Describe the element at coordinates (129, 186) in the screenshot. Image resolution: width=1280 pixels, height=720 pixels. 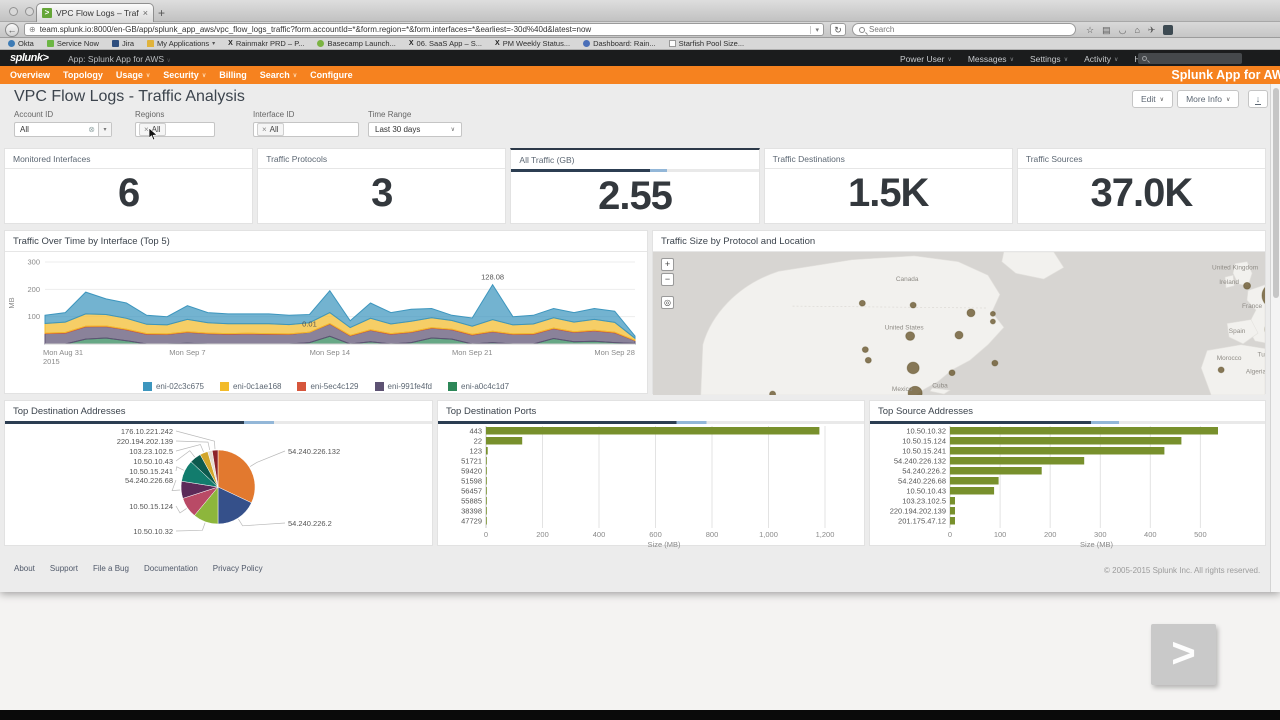
I see `kpi-tile: Monitored Interfaces 6` at that location.